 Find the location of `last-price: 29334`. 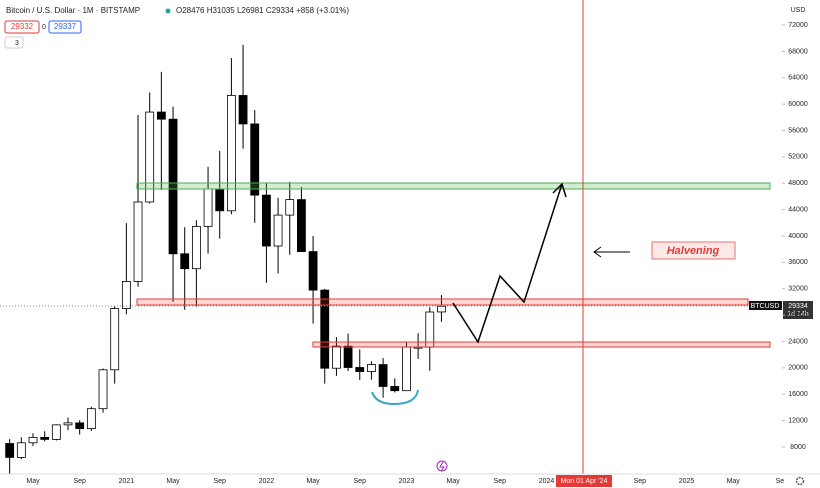

last-price: 29334 is located at coordinates (798, 306).